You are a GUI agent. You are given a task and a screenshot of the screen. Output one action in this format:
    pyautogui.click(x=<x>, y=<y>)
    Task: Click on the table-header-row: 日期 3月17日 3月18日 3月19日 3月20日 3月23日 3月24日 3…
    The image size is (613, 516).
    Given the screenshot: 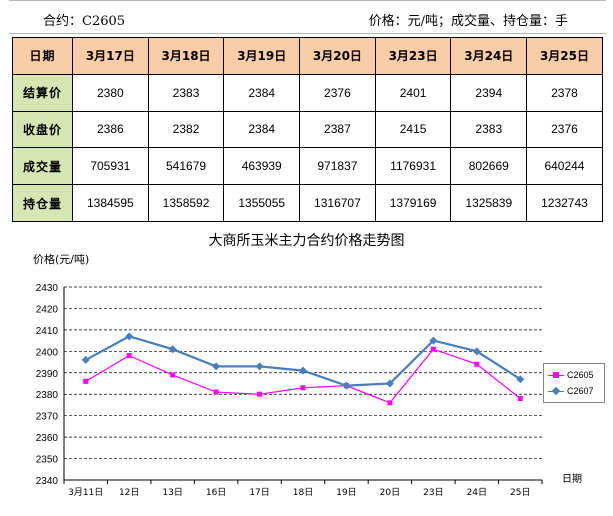 What is the action you would take?
    pyautogui.click(x=307, y=56)
    